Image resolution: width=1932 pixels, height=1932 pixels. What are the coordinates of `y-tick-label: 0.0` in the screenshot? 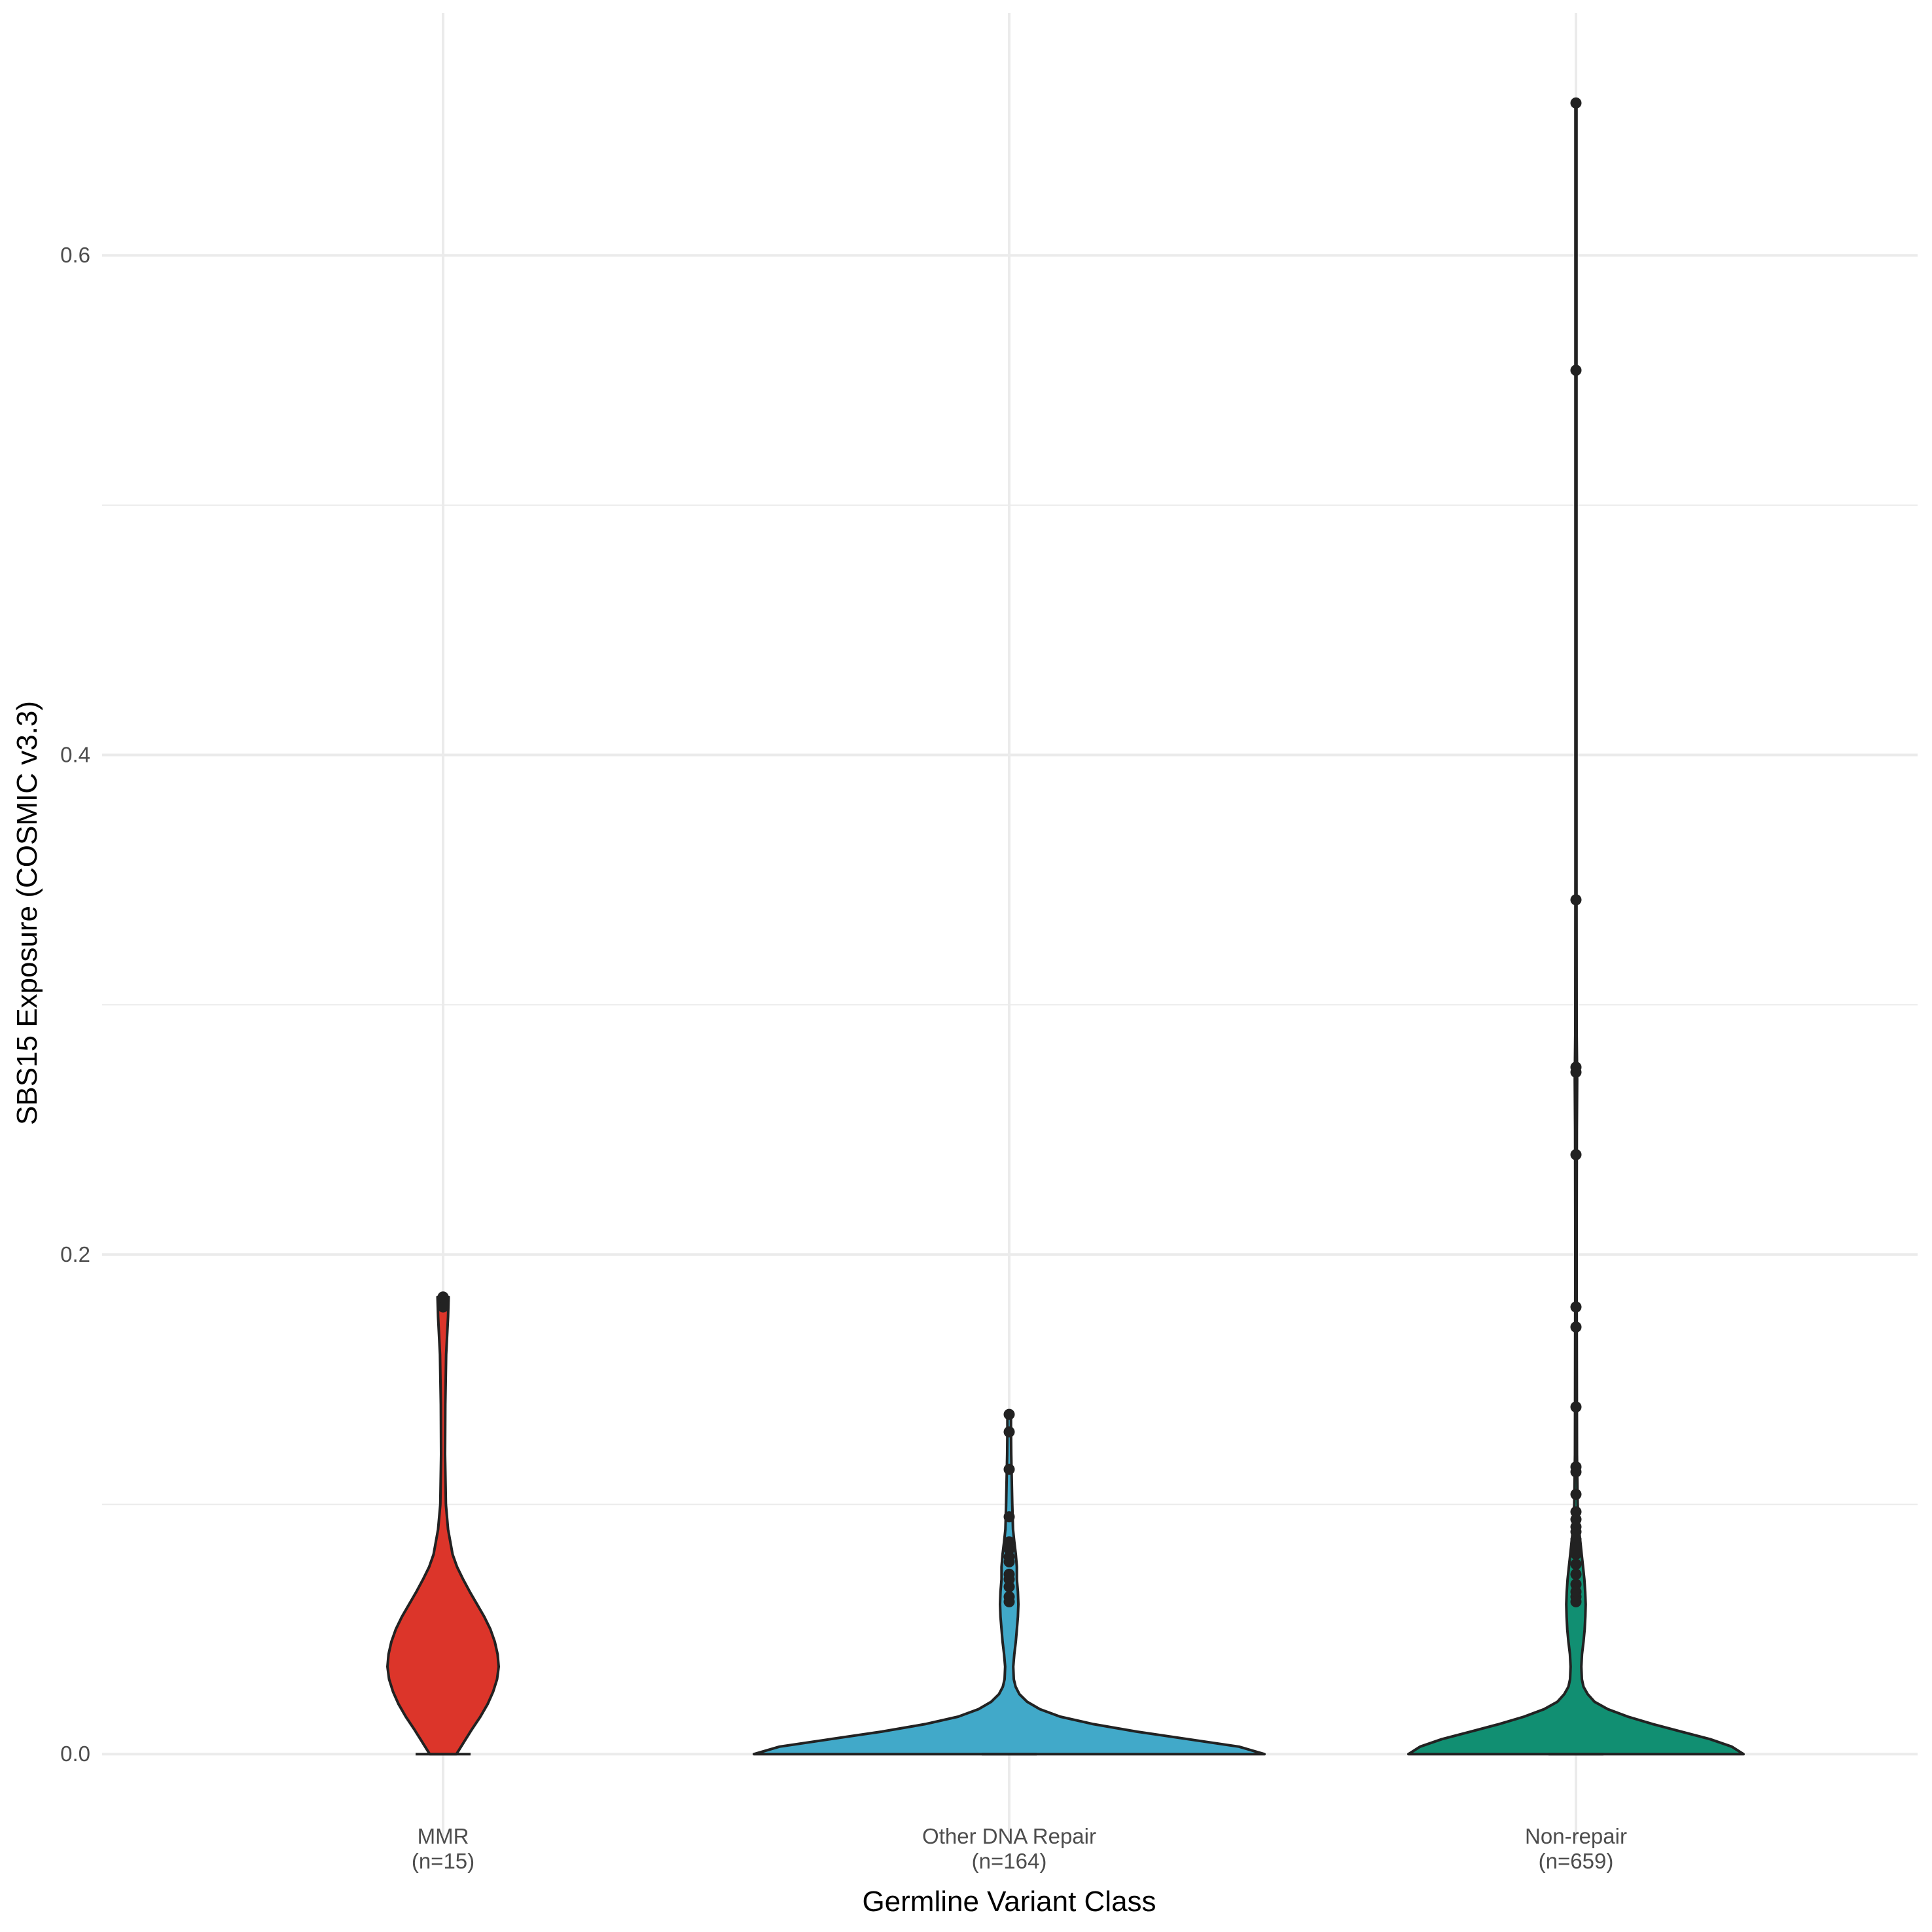 It's located at (75, 1754).